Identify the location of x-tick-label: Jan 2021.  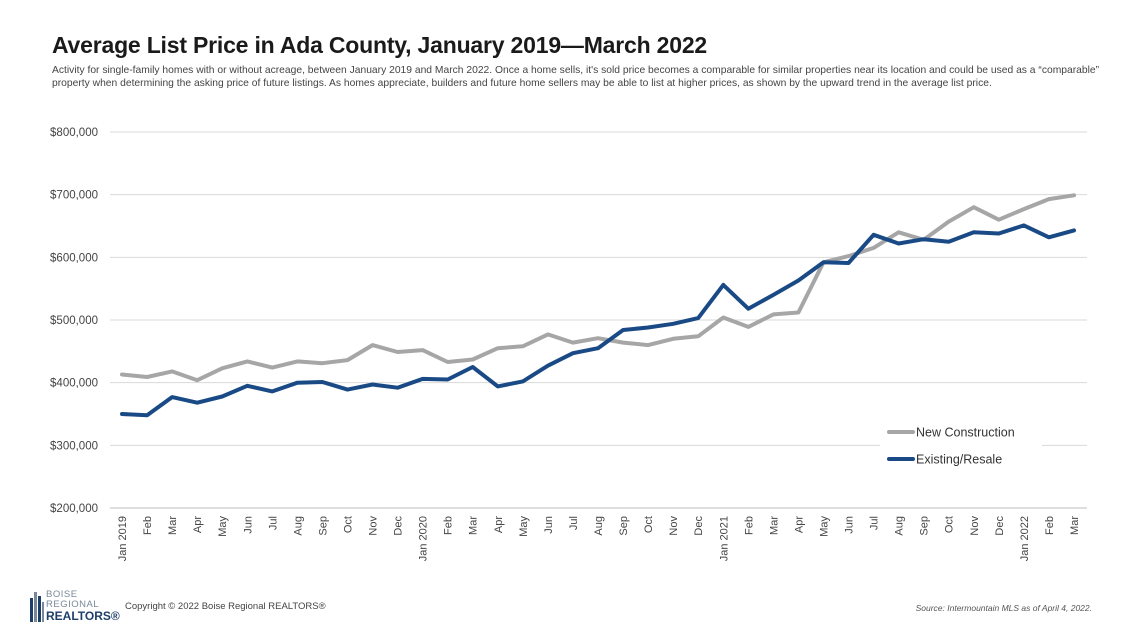
(724, 538).